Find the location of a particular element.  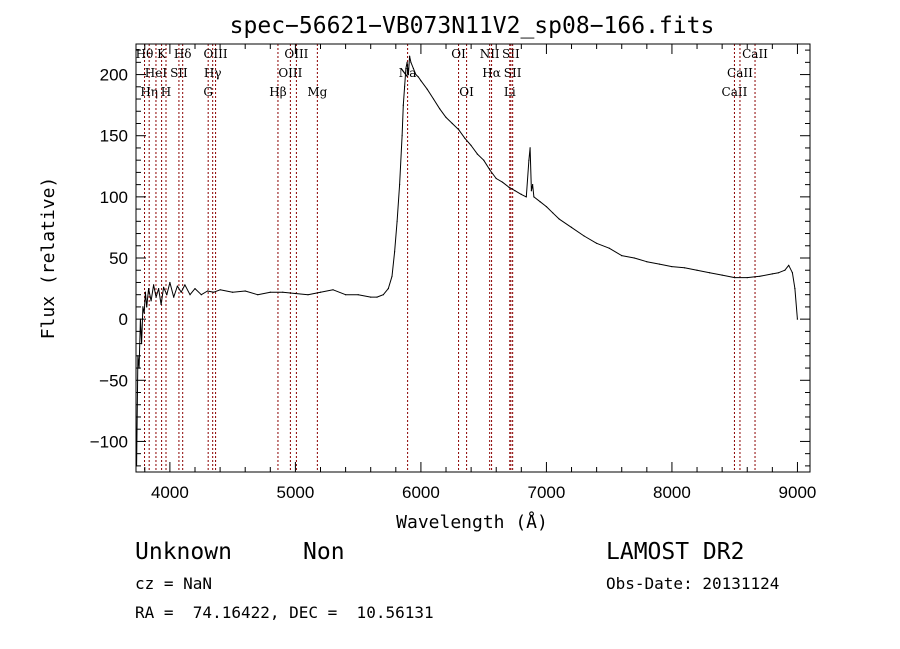

obs-date-text: Obs-Date: 20131124 is located at coordinates (693, 583).